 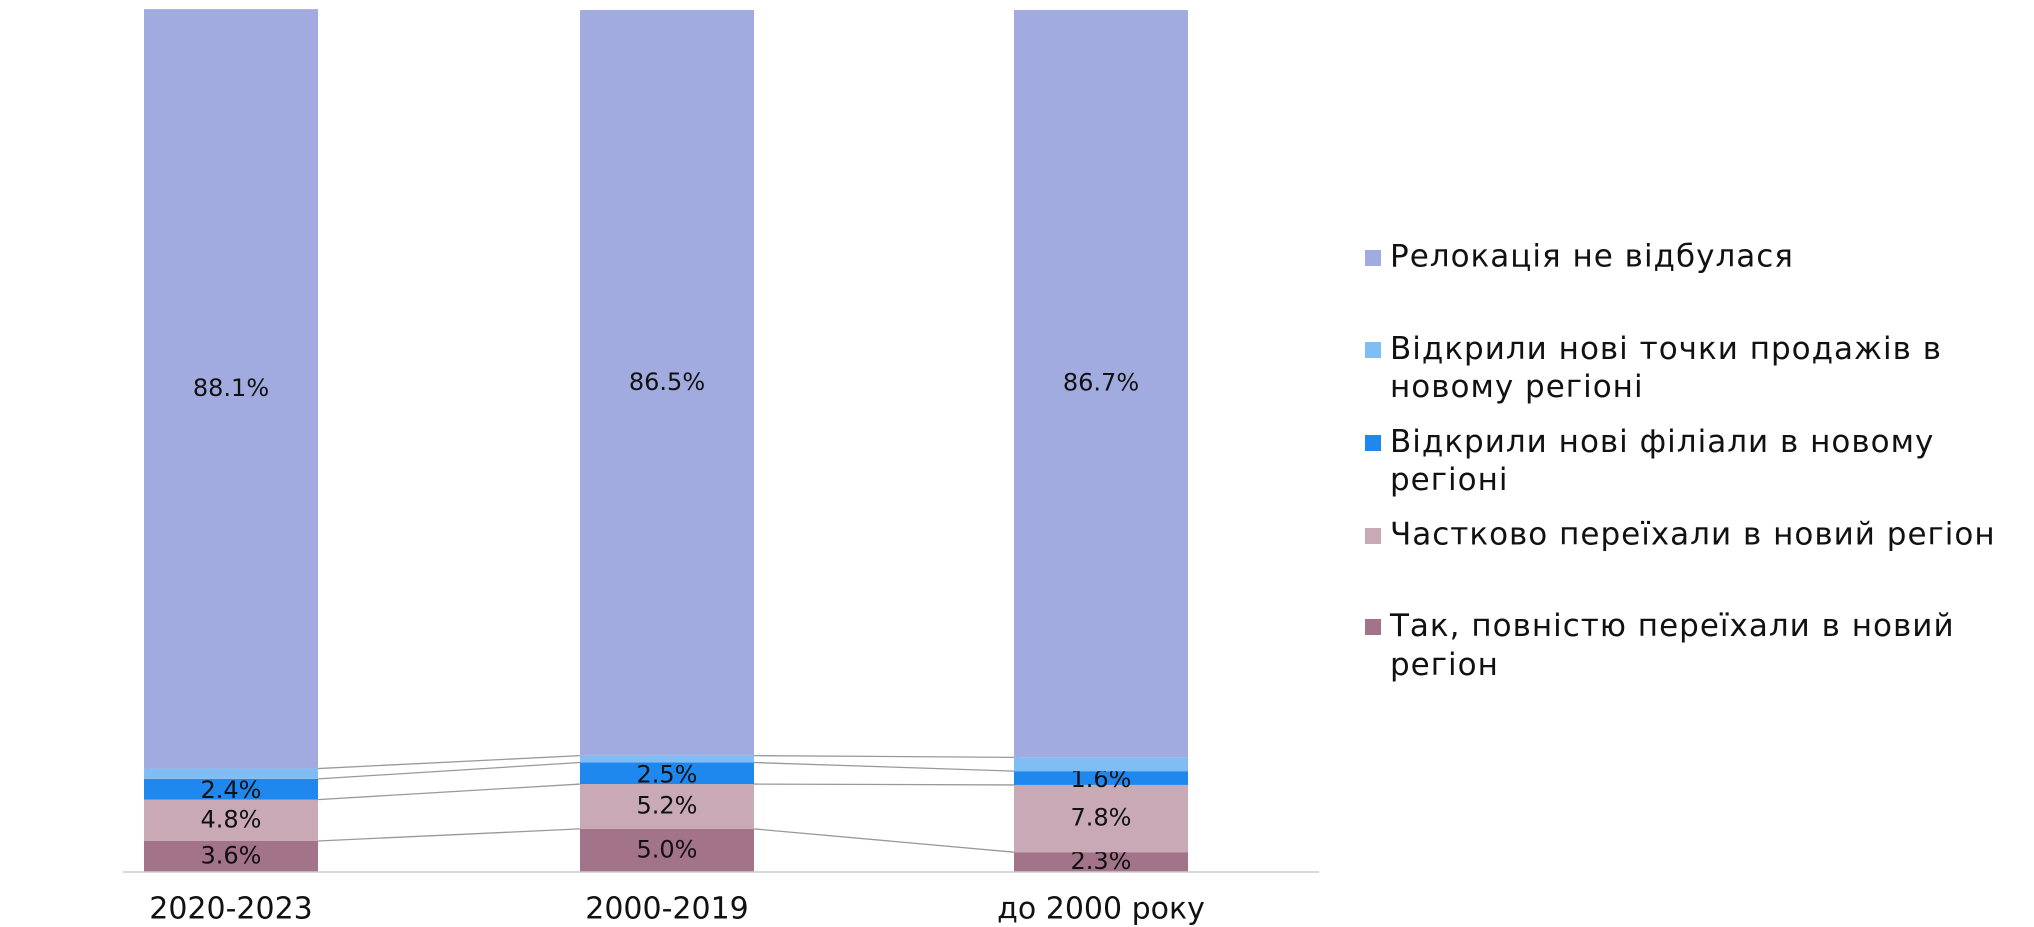 I want to click on legend-label-line: регіоні, so click(x=1449, y=480).